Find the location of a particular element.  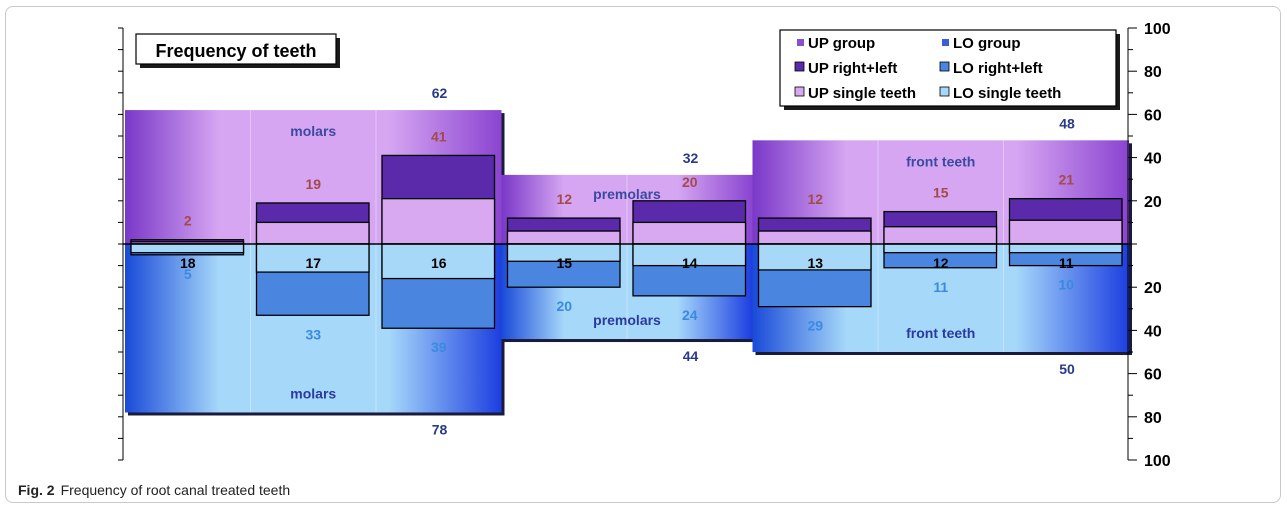

lo-value-label: 24 is located at coordinates (690, 315).